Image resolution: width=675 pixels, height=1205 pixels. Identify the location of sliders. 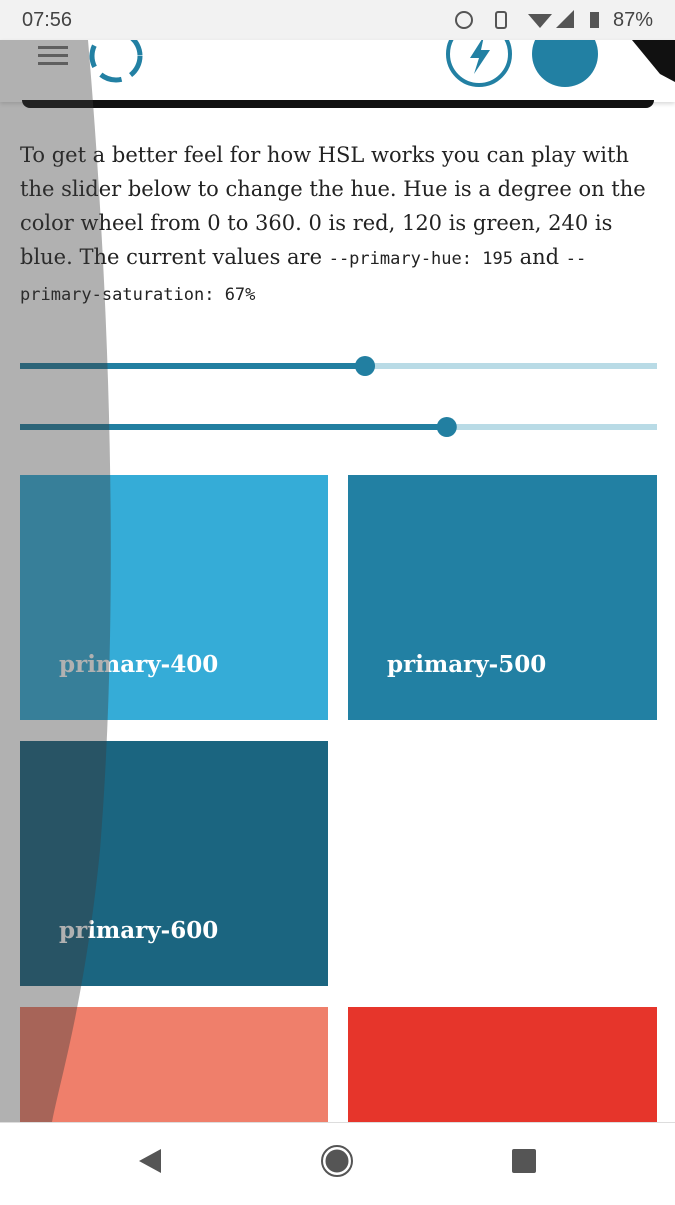
(338, 396).